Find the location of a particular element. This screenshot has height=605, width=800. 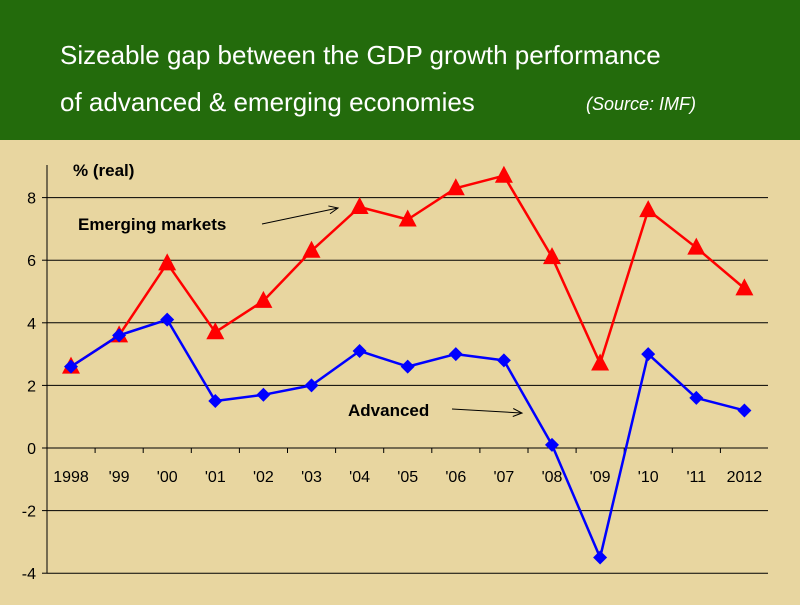

series-annotation-emerging-markets: Emerging markets is located at coordinates (152, 224).